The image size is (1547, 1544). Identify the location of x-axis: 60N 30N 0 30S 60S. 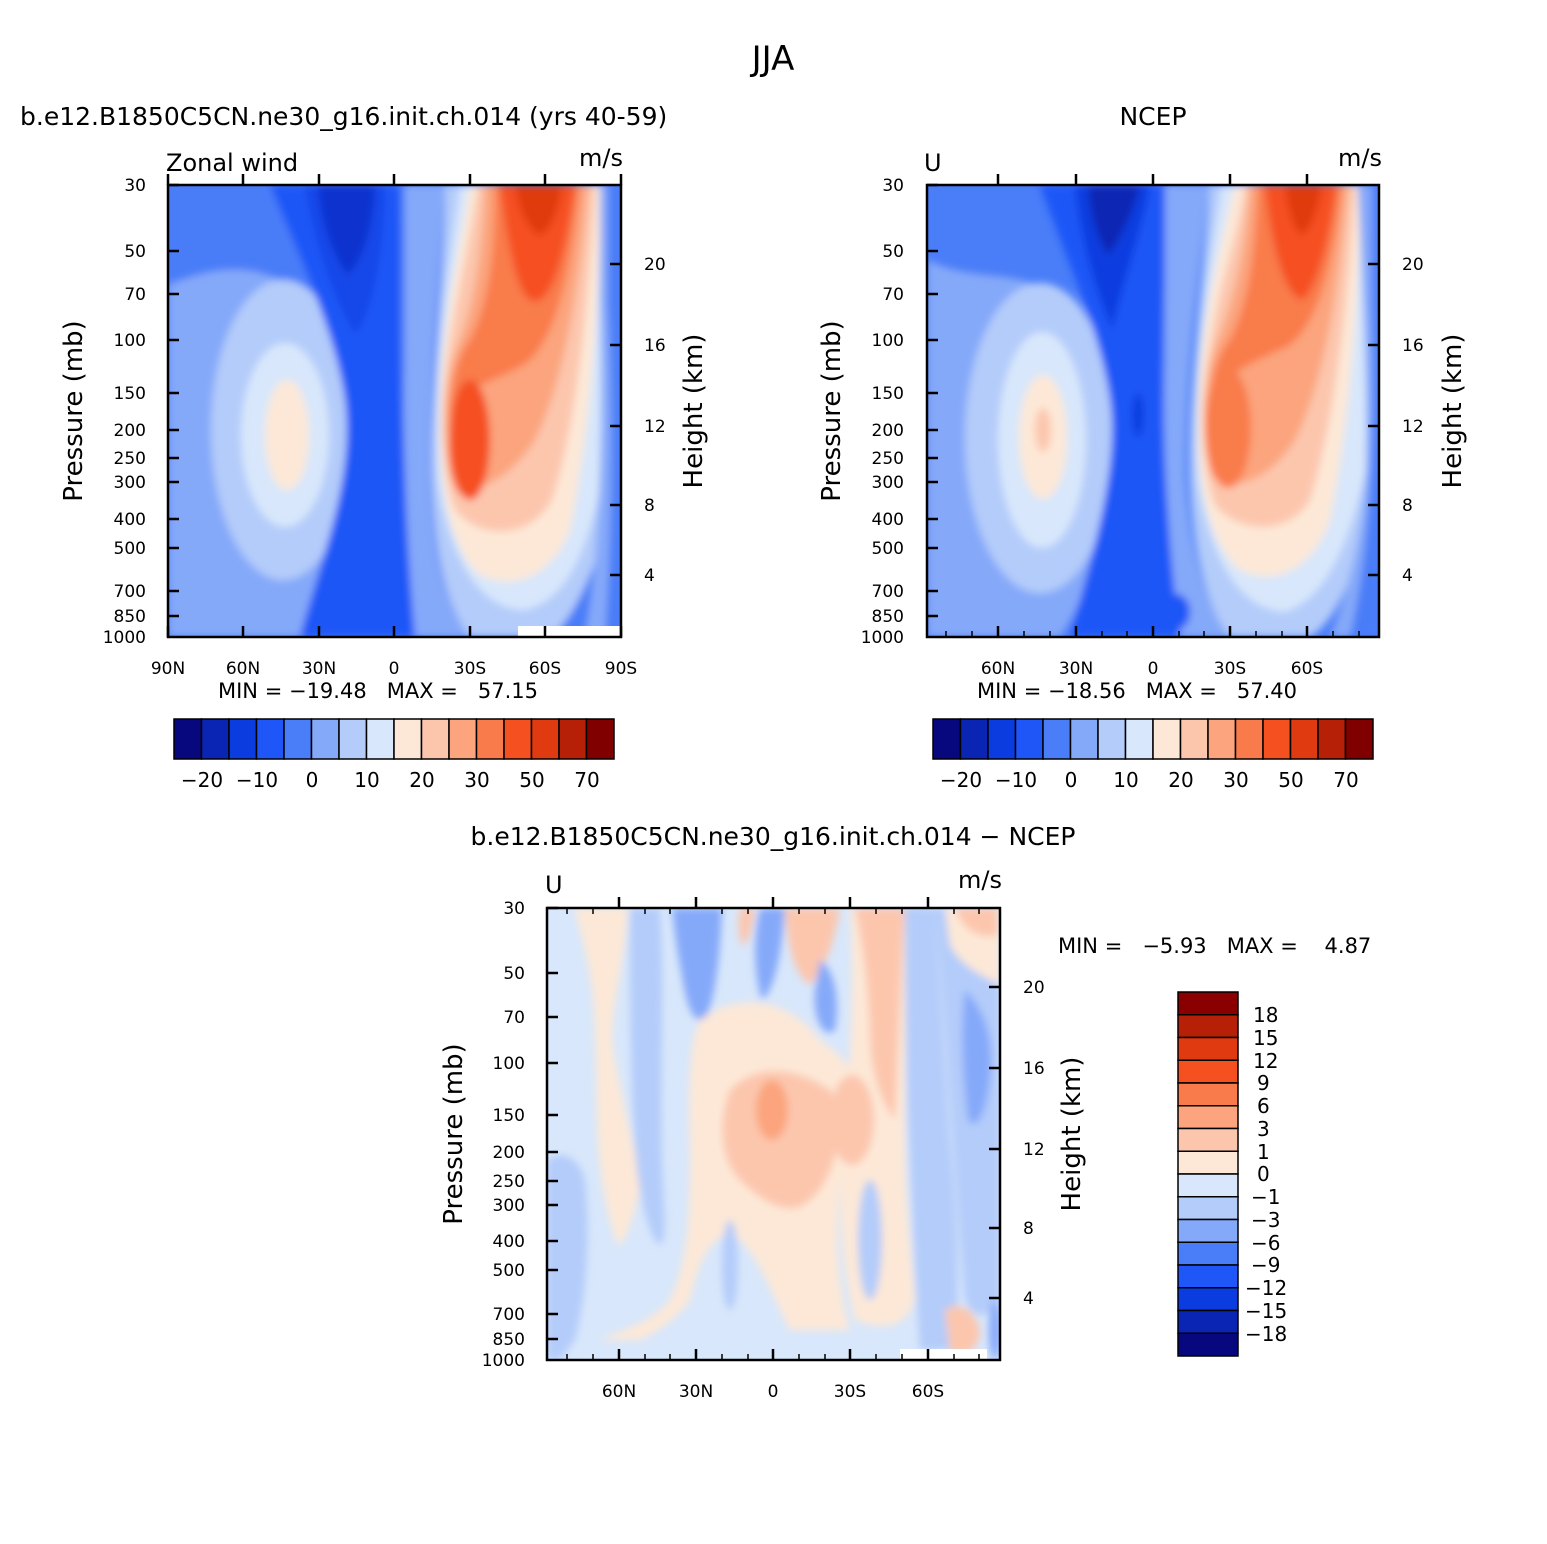
(773, 1149).